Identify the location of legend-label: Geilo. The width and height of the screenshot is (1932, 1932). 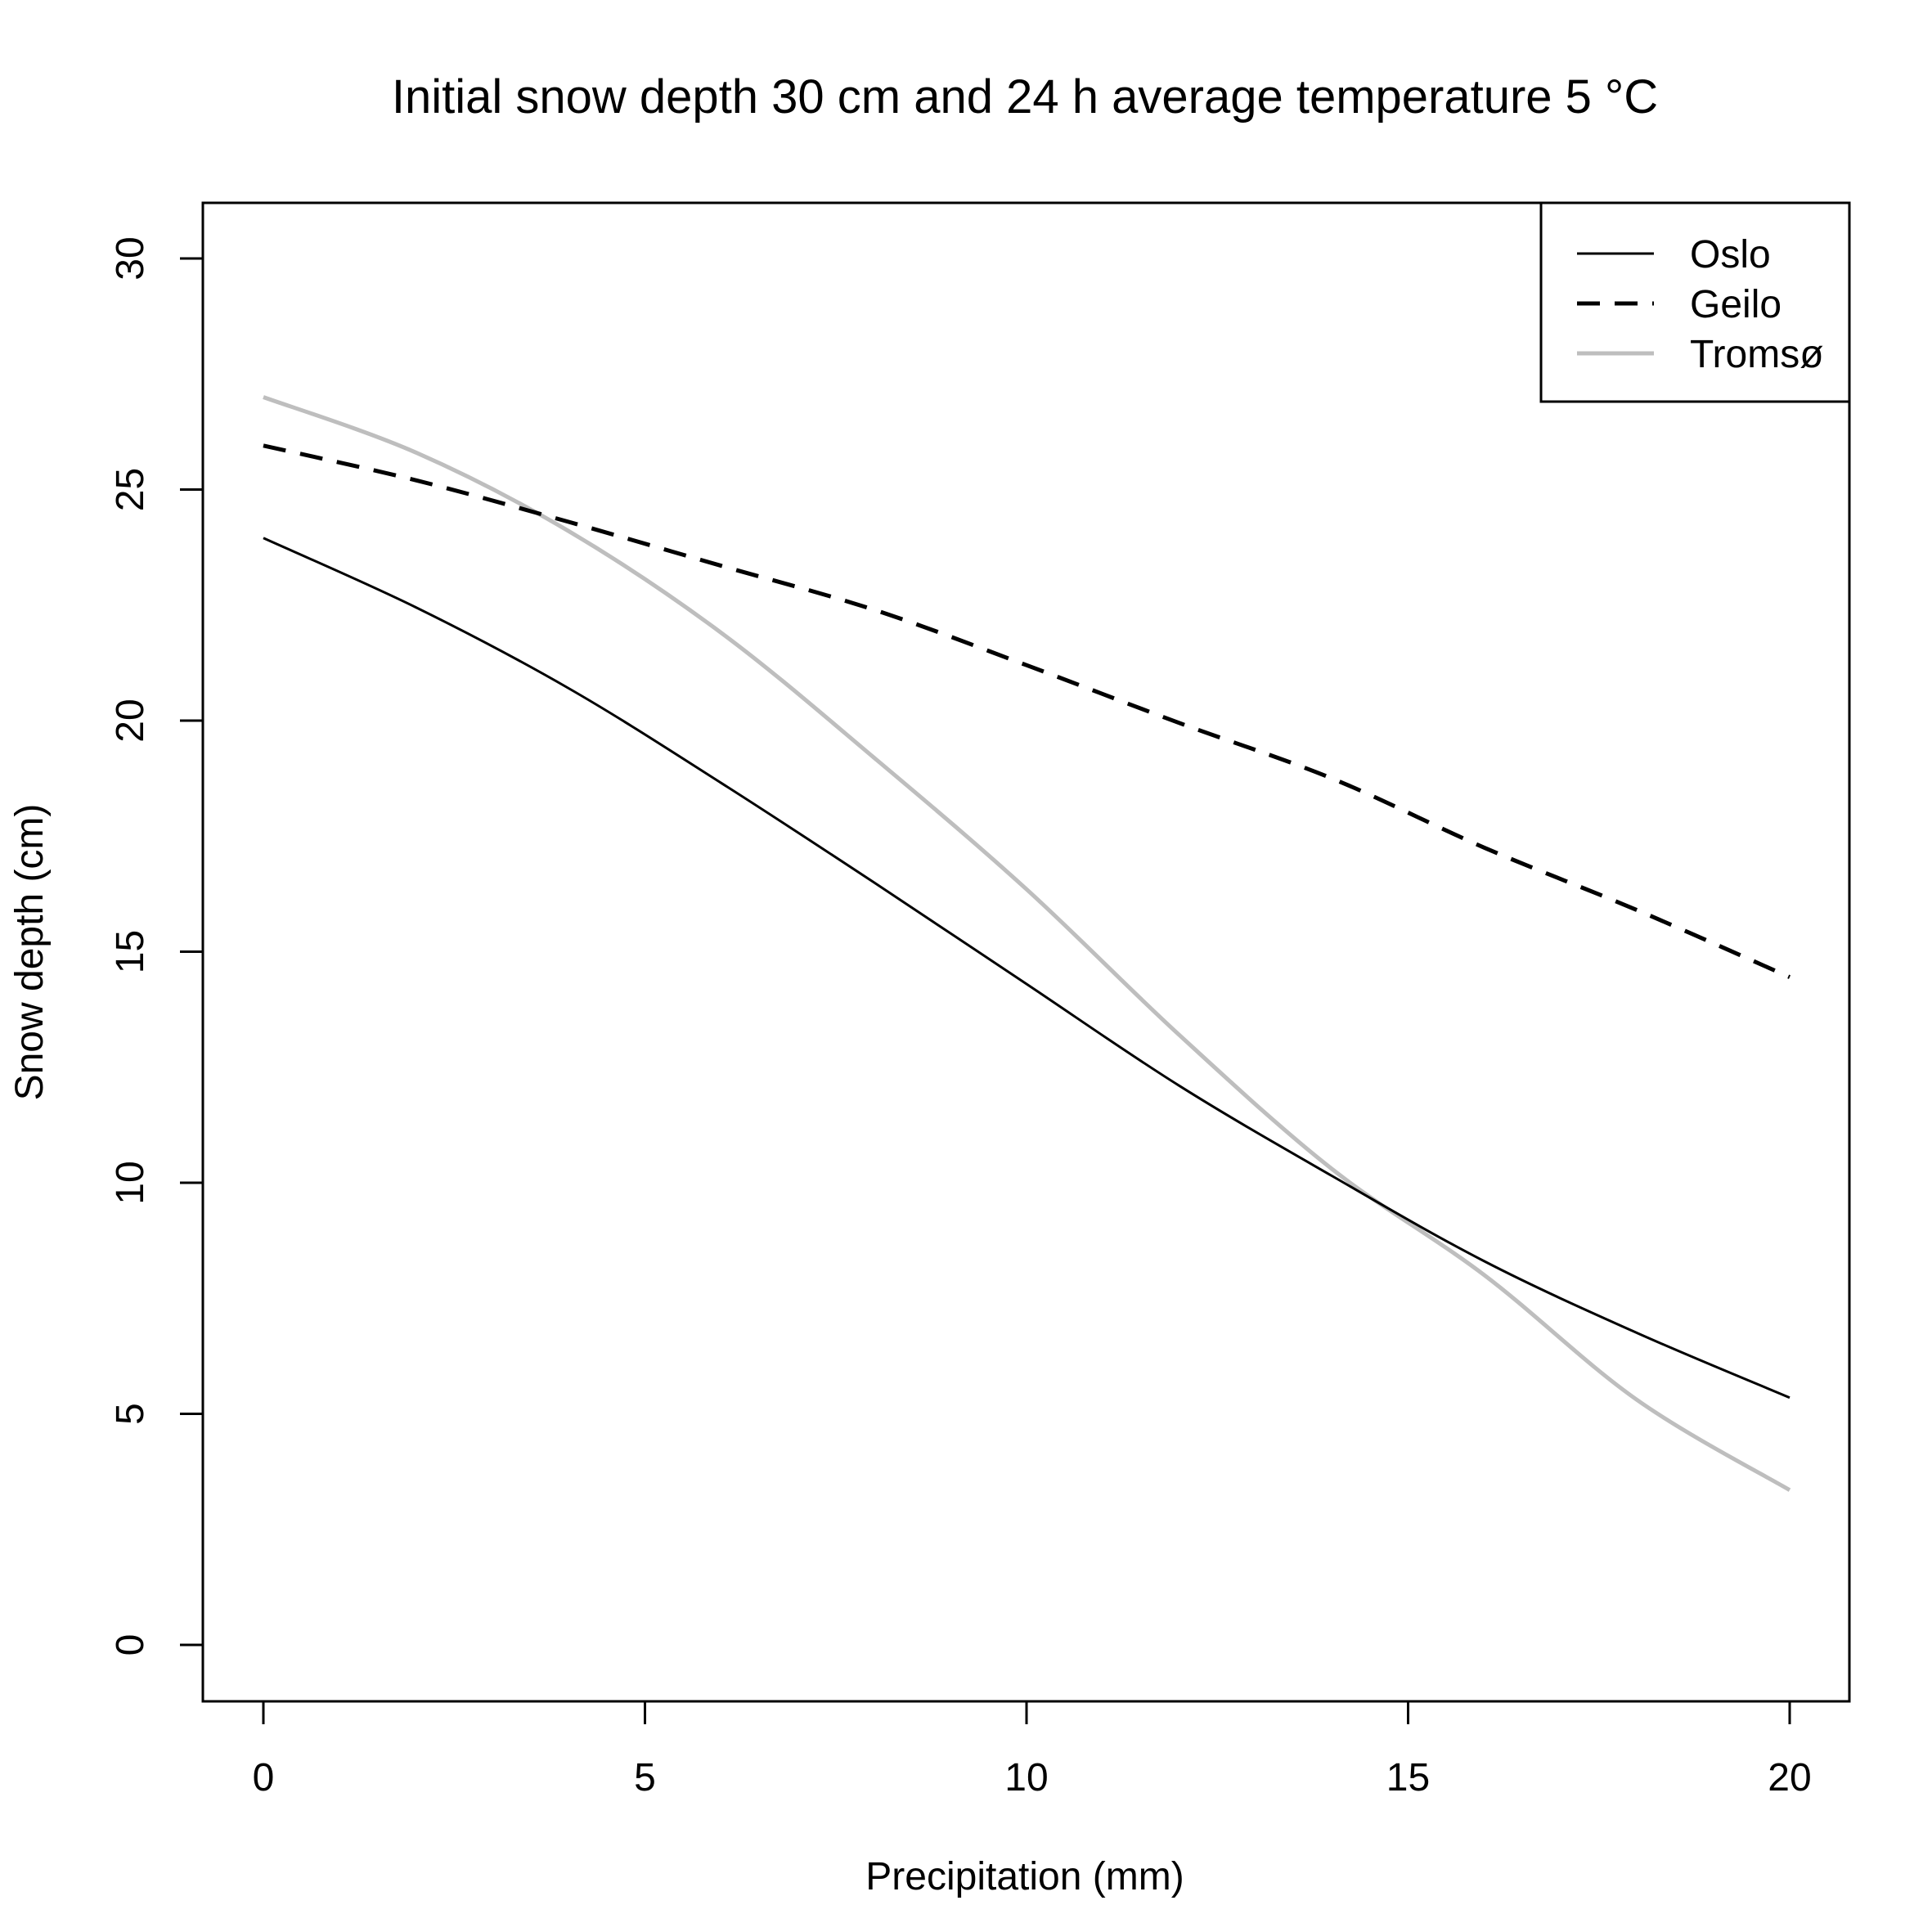
(1735, 305).